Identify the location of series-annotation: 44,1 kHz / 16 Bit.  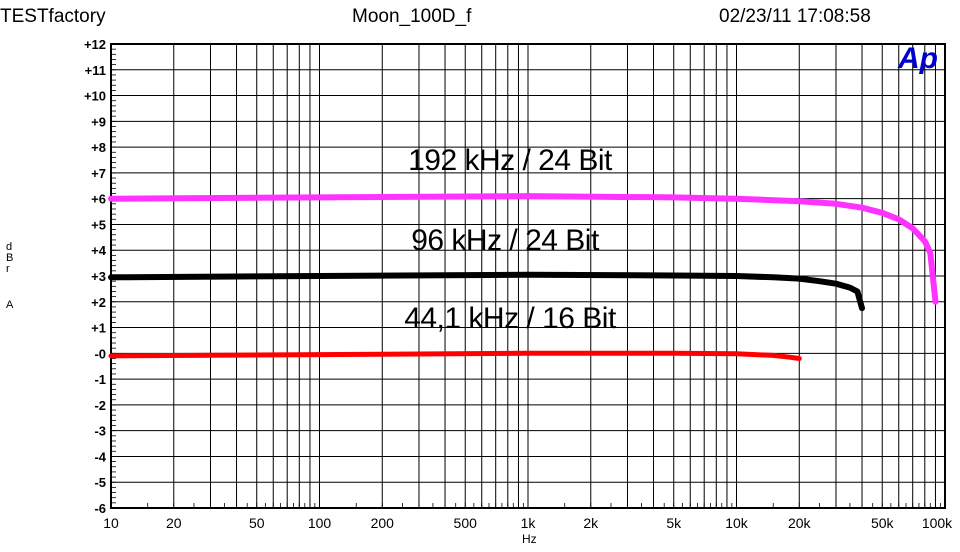
(510, 318).